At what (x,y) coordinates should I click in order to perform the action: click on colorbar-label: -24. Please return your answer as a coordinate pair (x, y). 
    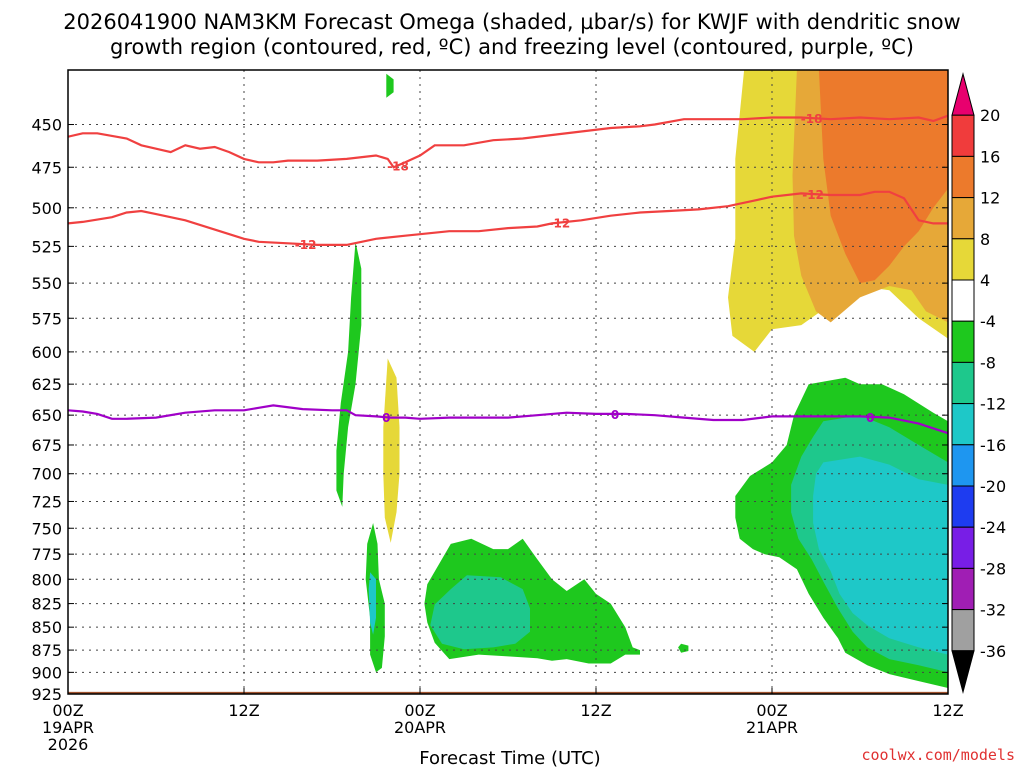
    Looking at the image, I should click on (993, 527).